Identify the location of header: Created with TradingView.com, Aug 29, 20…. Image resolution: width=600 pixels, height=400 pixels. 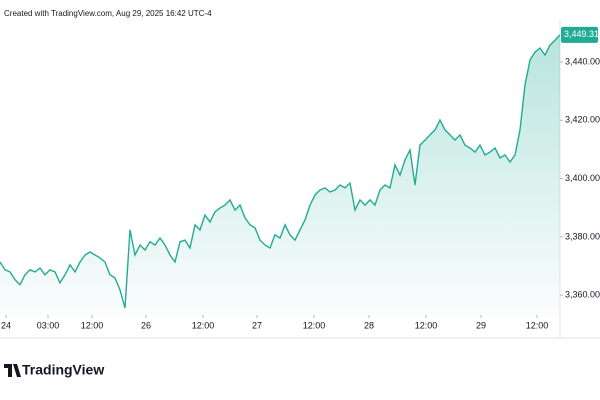
(108, 13).